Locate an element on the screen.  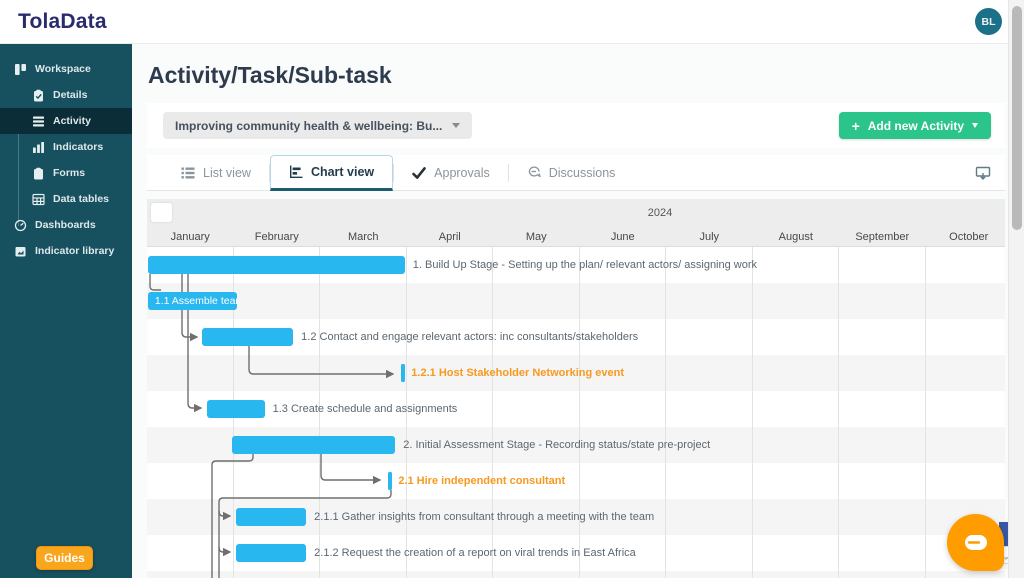
tab-discussions: Discussions is located at coordinates (571, 173).